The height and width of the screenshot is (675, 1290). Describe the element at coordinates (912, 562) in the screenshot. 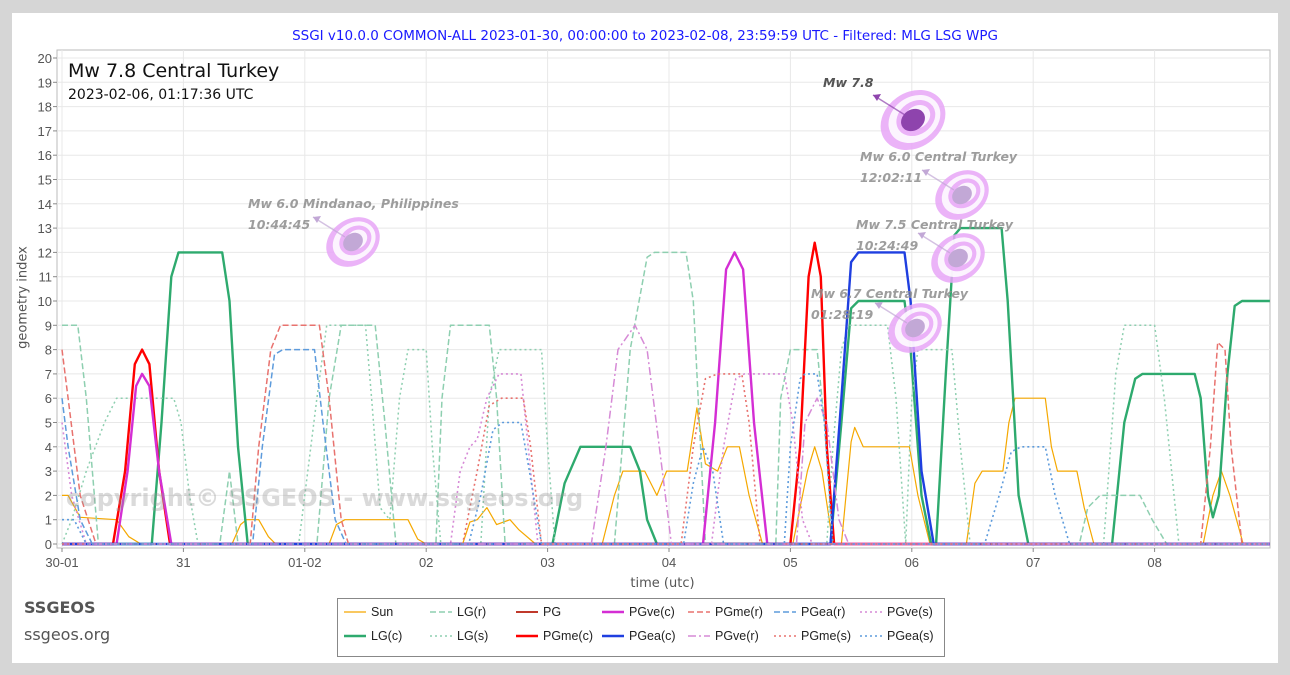

I see `x-tick-label: 06` at that location.